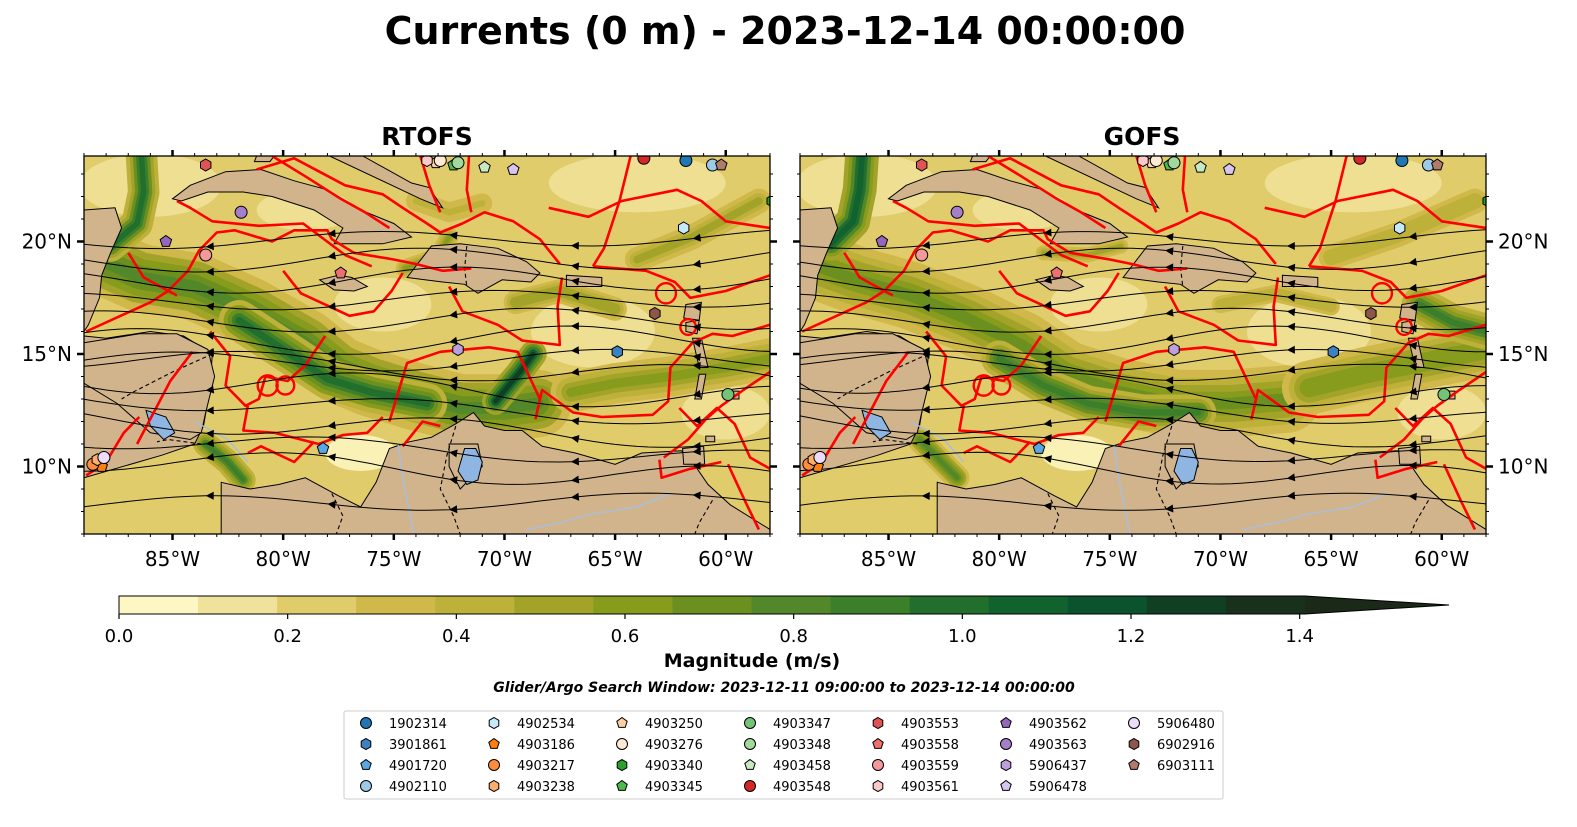  I want to click on colorbar: 0.0 0.2 0.4 0.6 0.8 1.0 1.2 1.4, so click(777, 621).